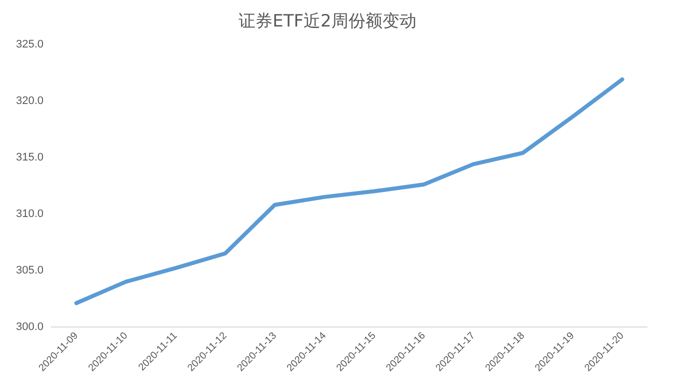  I want to click on y-tick-label: 315.0, so click(30, 157).